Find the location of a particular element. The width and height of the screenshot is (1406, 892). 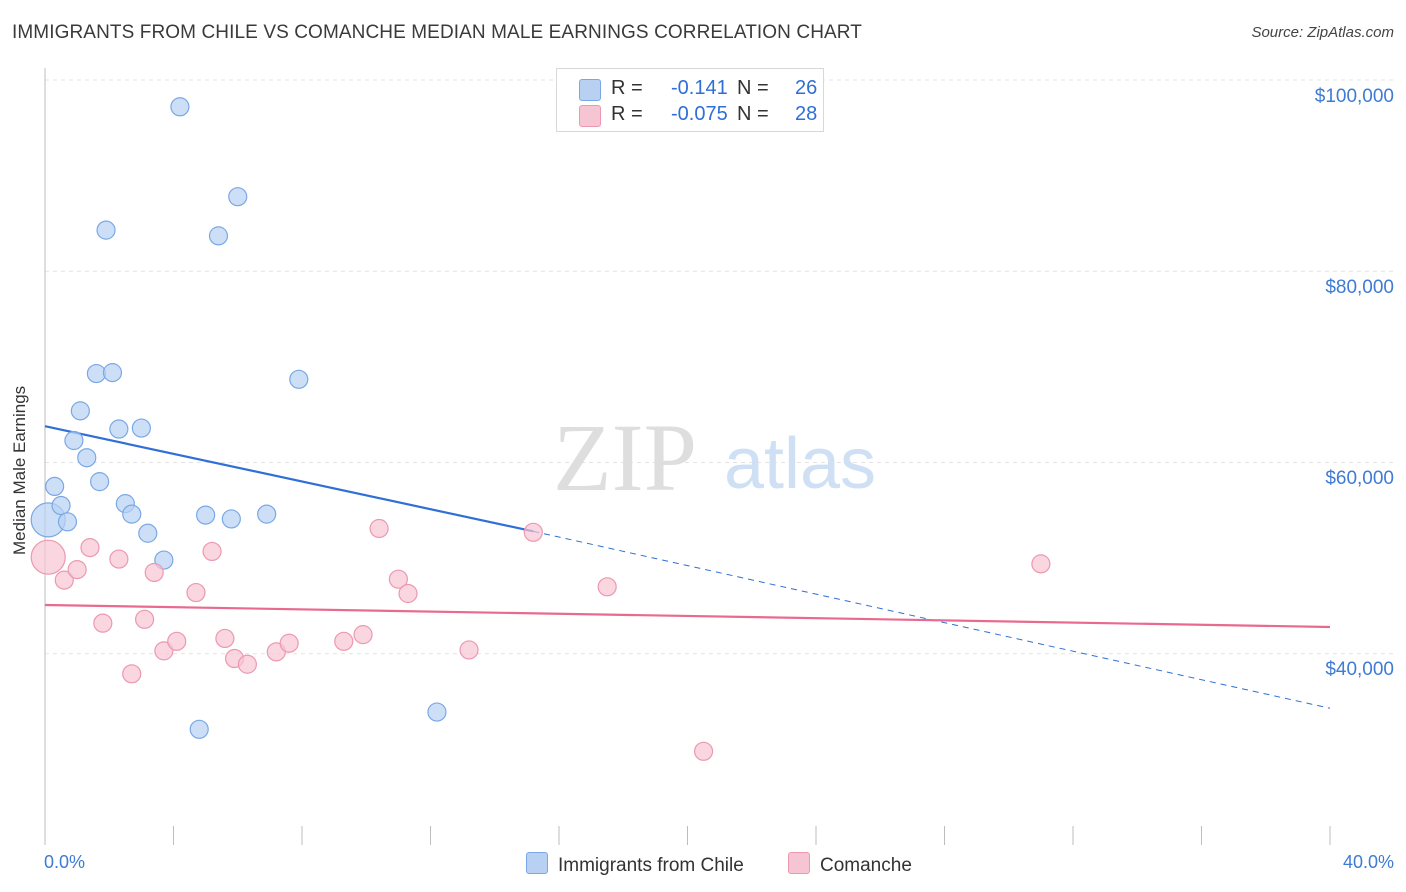

comanche-n-value: 28 is located at coordinates (806, 114).